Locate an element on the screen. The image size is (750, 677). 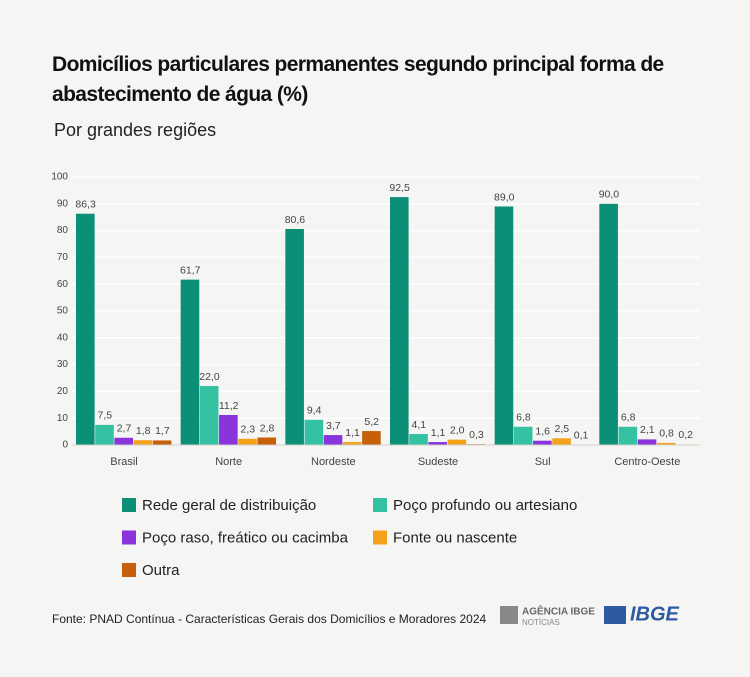
value-label: 1,6 is located at coordinates (542, 431).